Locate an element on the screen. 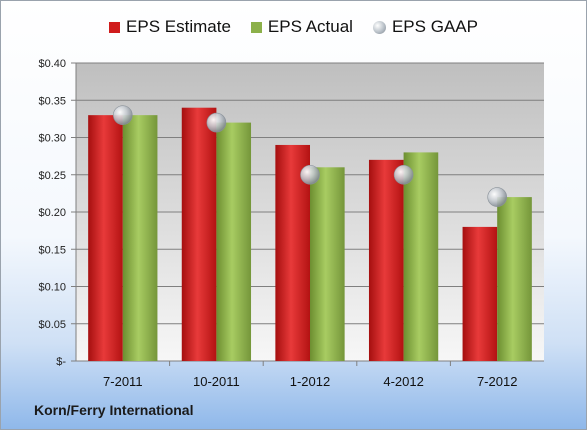  legend-label-gaap: EPS GAAP is located at coordinates (434, 26).